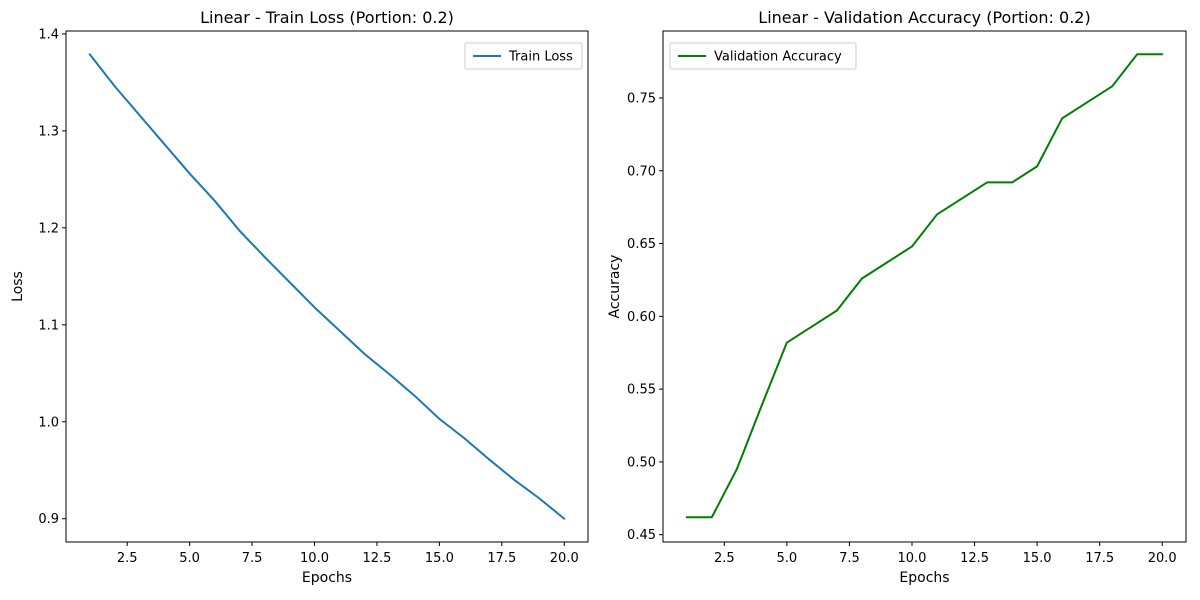  Describe the element at coordinates (48, 325) in the screenshot. I see `y-tick-label: 1.1` at that location.